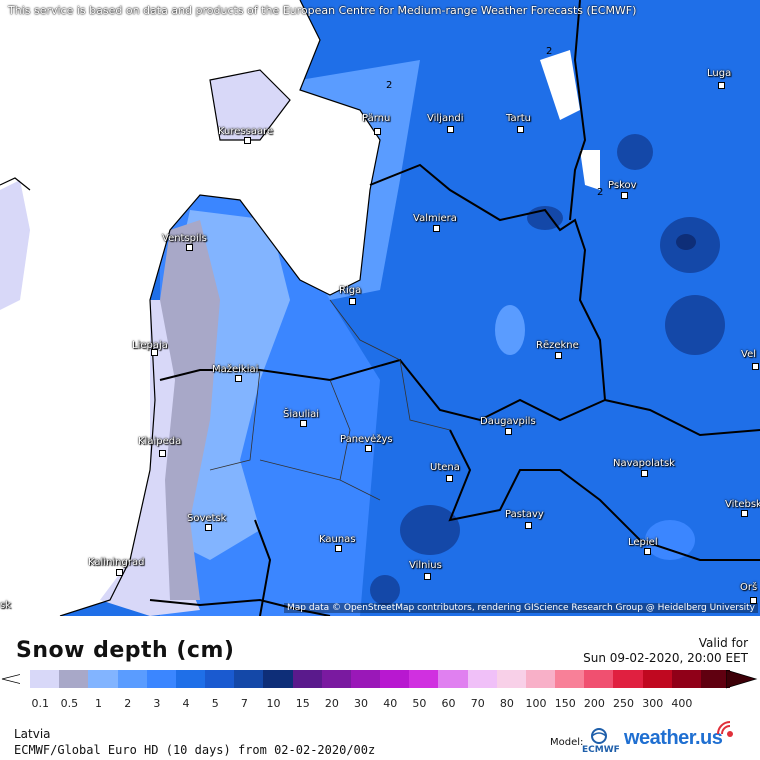 The image size is (760, 760). Describe the element at coordinates (749, 587) in the screenshot. I see `city-label-ors: Orš` at that location.